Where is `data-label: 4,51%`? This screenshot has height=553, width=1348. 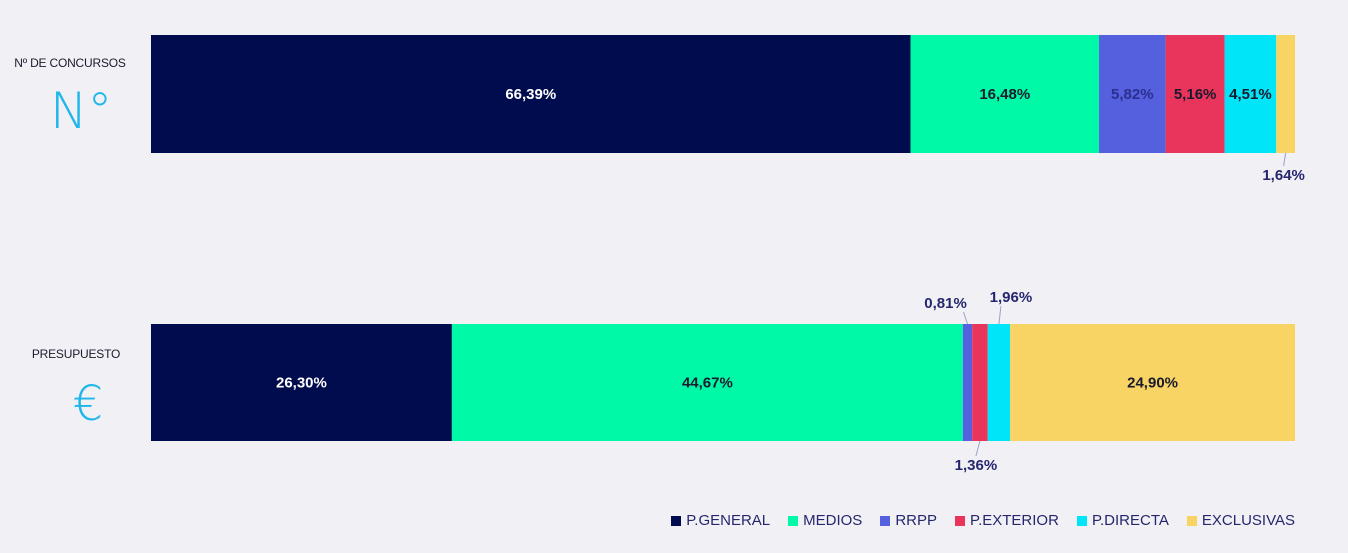 data-label: 4,51% is located at coordinates (1250, 94).